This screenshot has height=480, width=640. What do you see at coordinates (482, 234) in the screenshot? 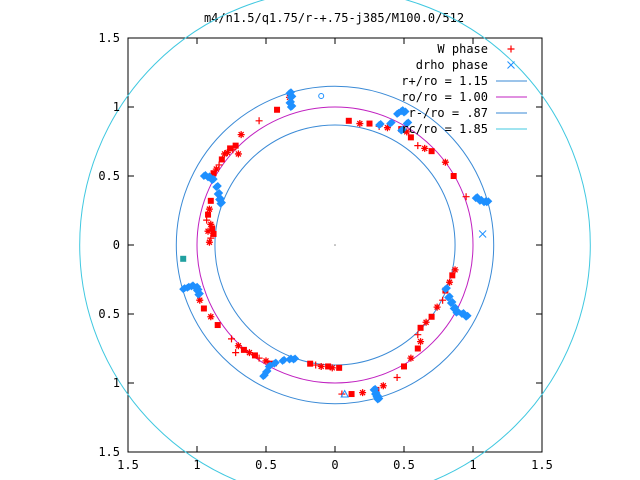
I see `extra-marker-x` at bounding box center [482, 234].